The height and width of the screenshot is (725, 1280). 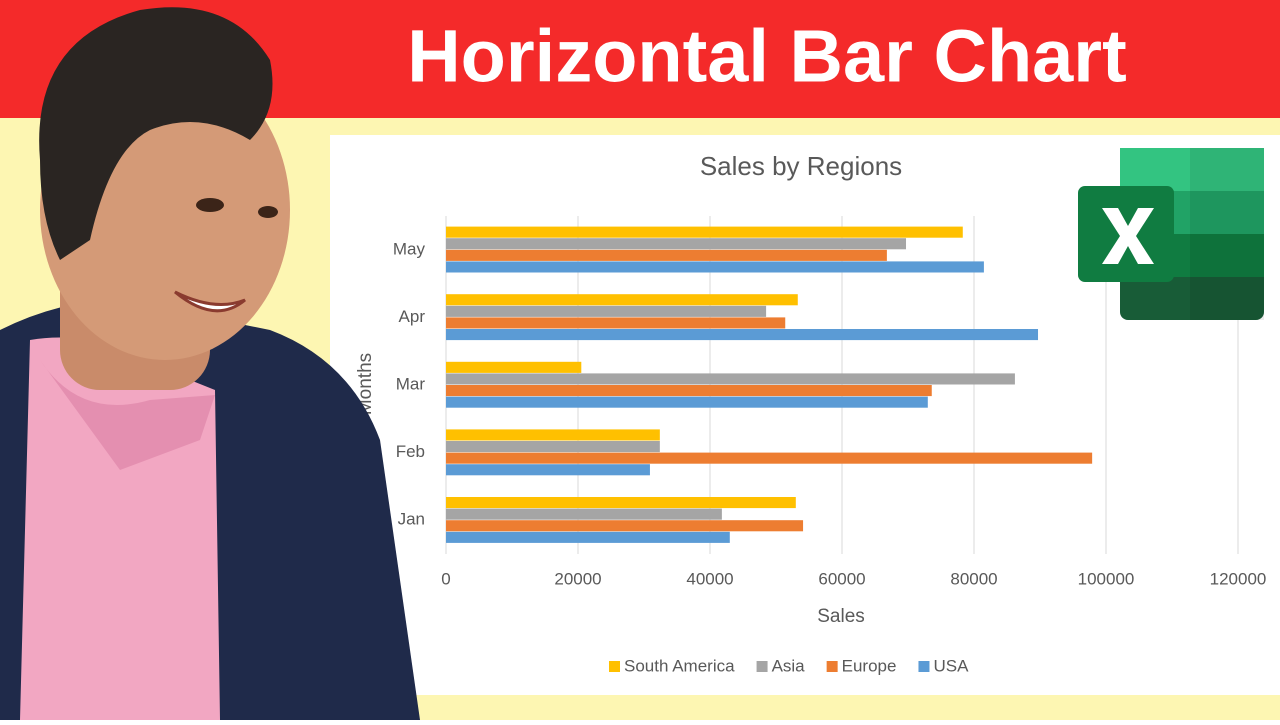 I want to click on legend: South America Asia Europe USA, so click(x=789, y=665).